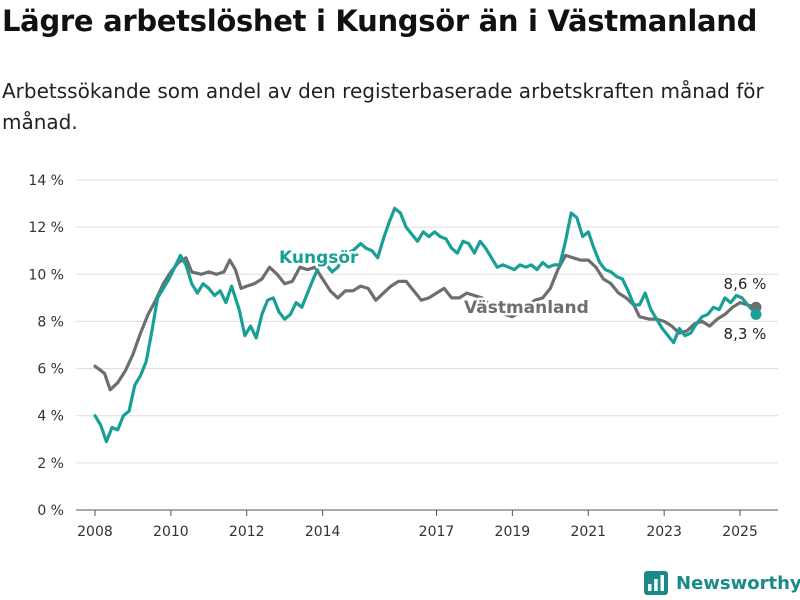 The height and width of the screenshot is (600, 800). I want to click on y-tick-label: 6 %, so click(50, 370).